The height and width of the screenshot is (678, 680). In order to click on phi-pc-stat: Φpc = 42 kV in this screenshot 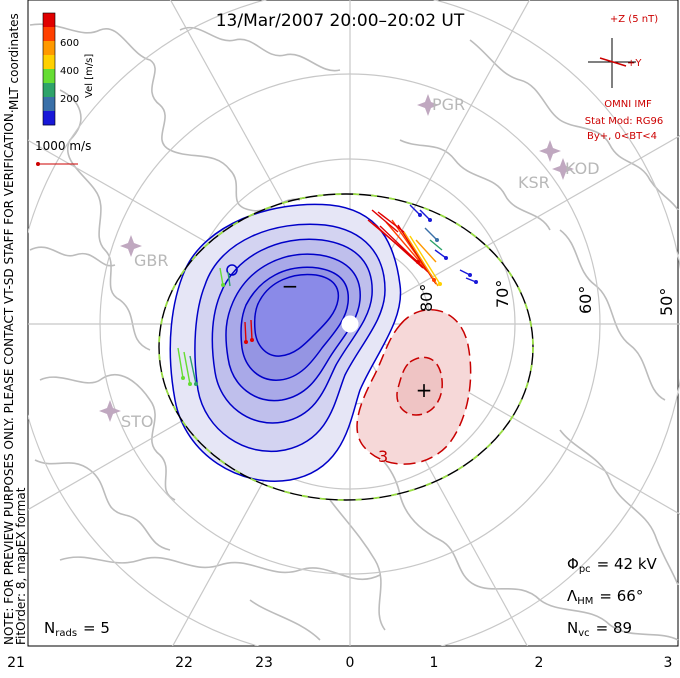, I will do `click(612, 565)`.